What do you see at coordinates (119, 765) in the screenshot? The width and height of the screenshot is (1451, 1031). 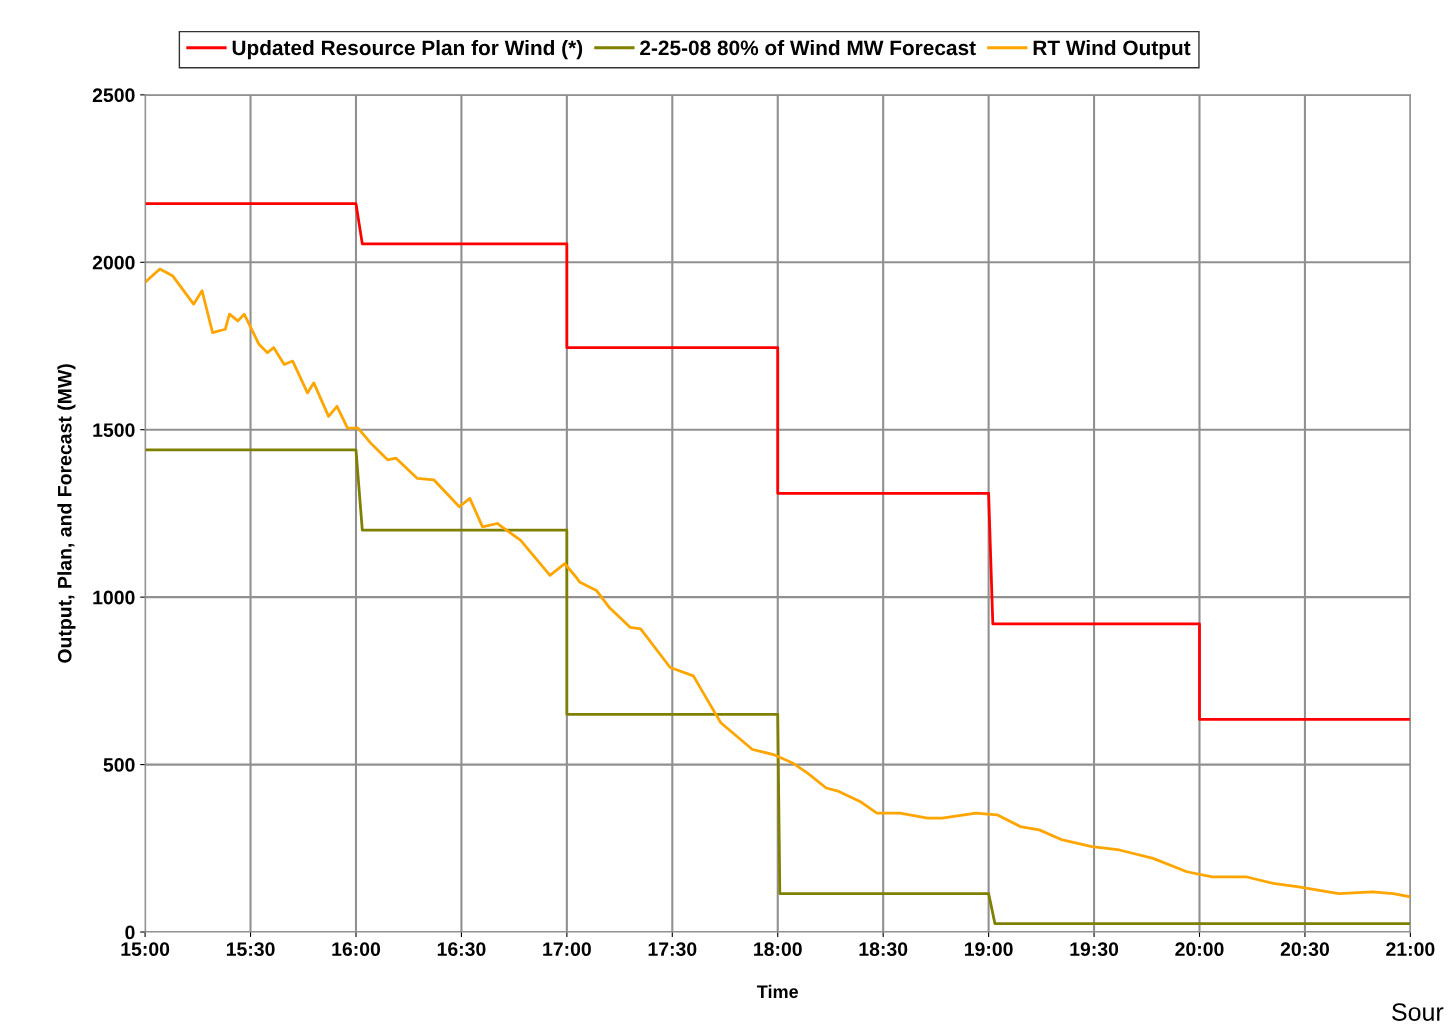 I see `y-tick-label: 500` at bounding box center [119, 765].